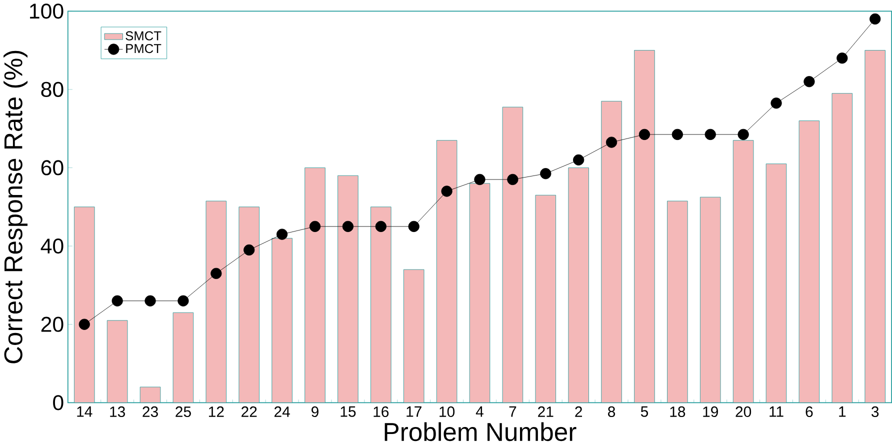 This screenshot has height=445, width=892. Describe the element at coordinates (512, 411) in the screenshot. I see `x-tick-label: 7` at that location.